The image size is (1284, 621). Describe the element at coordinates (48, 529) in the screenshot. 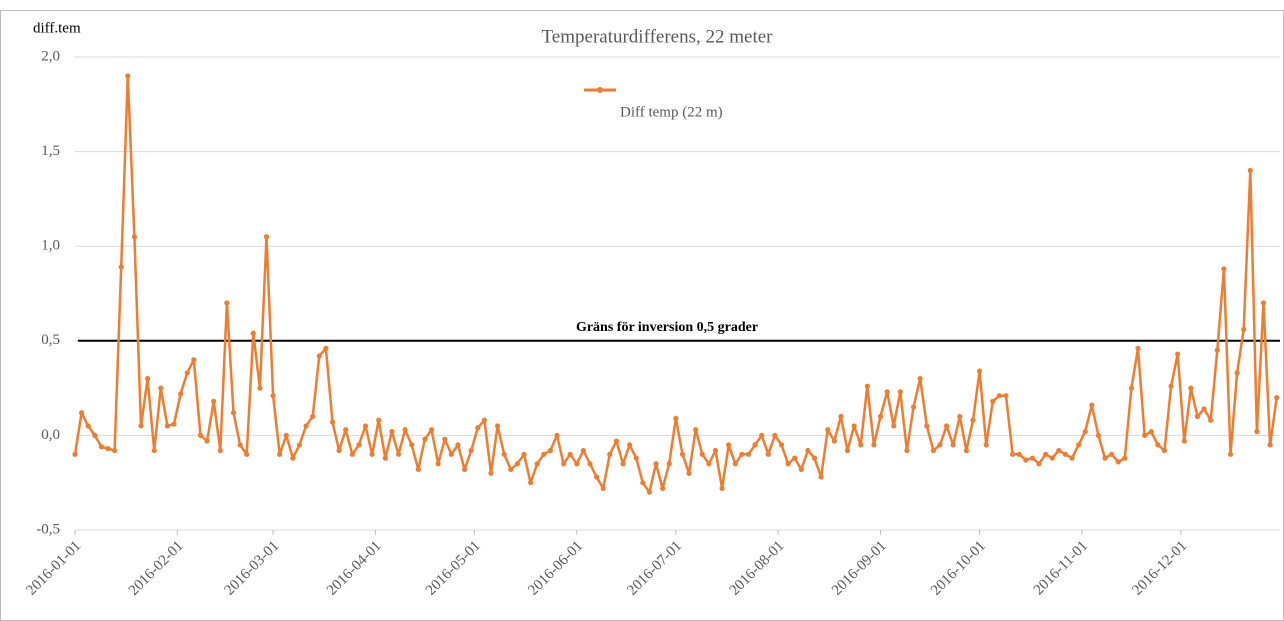

I see `y-tick-label: -0,5` at that location.